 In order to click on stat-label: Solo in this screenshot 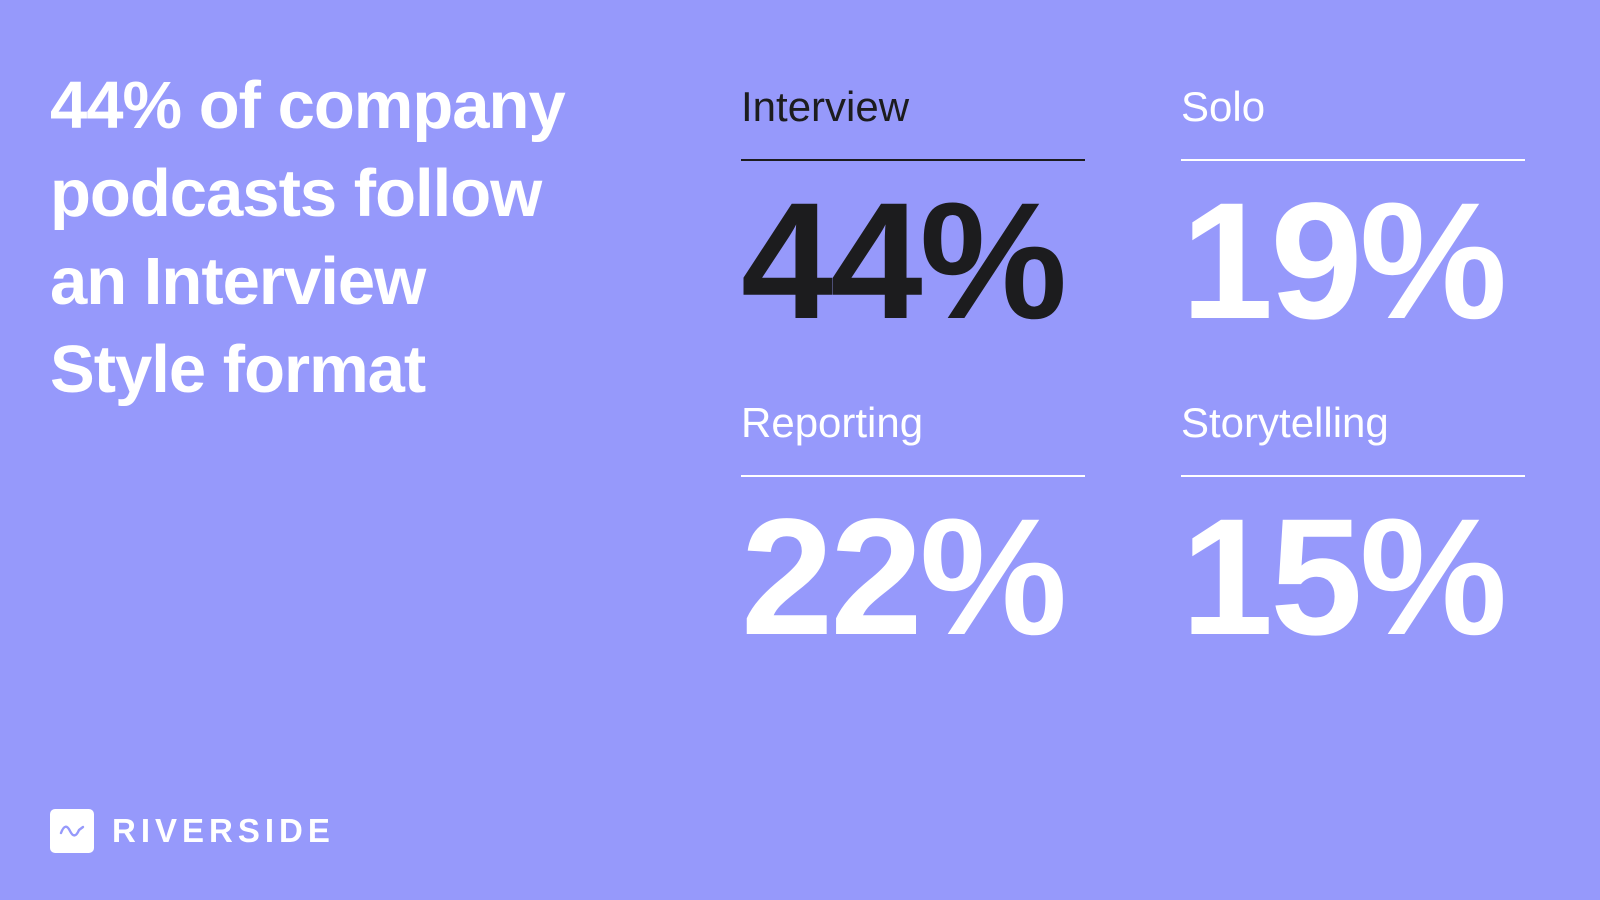, I will do `click(1223, 106)`.